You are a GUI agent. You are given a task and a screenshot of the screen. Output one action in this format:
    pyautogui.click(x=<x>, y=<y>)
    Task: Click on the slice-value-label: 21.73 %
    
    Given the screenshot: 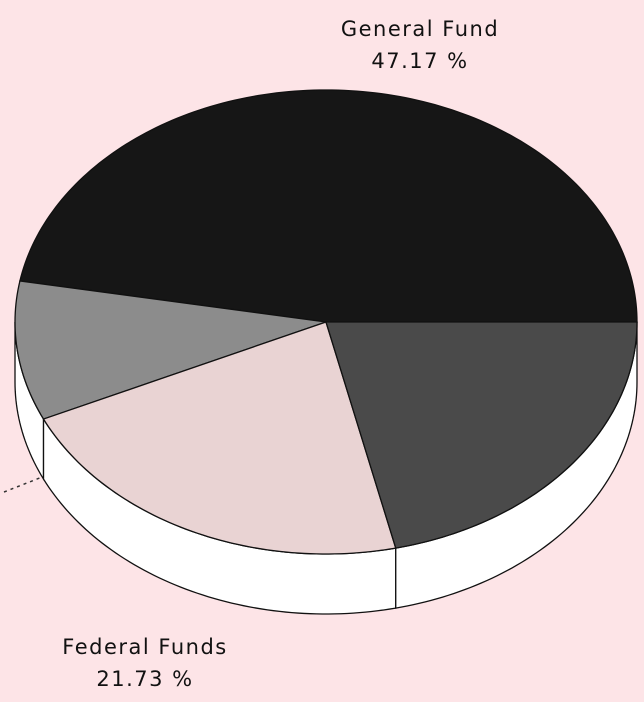 What is the action you would take?
    pyautogui.click(x=144, y=679)
    